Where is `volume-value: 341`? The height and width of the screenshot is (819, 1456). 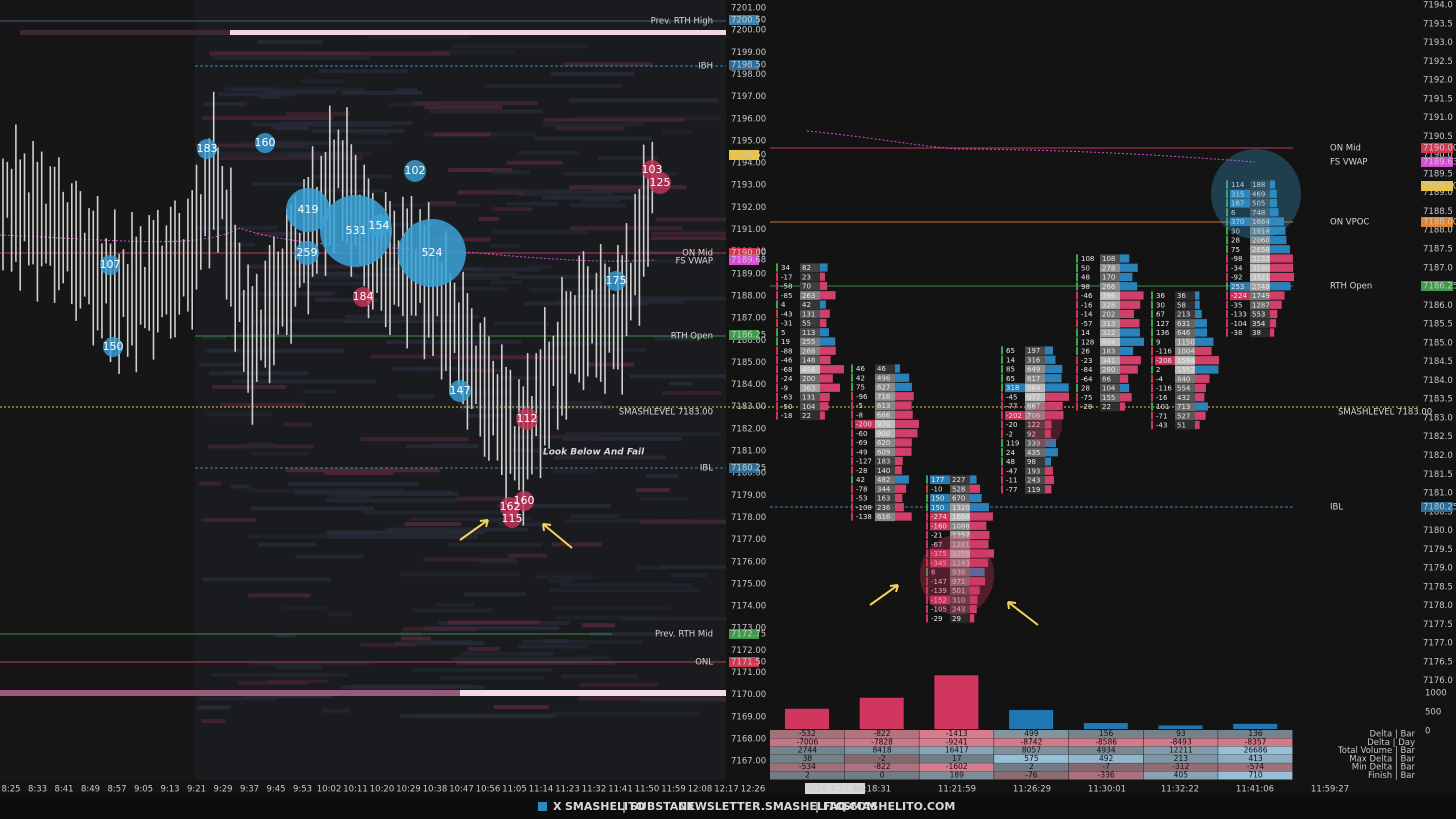
volume-value: 341 is located at coordinates (1108, 361).